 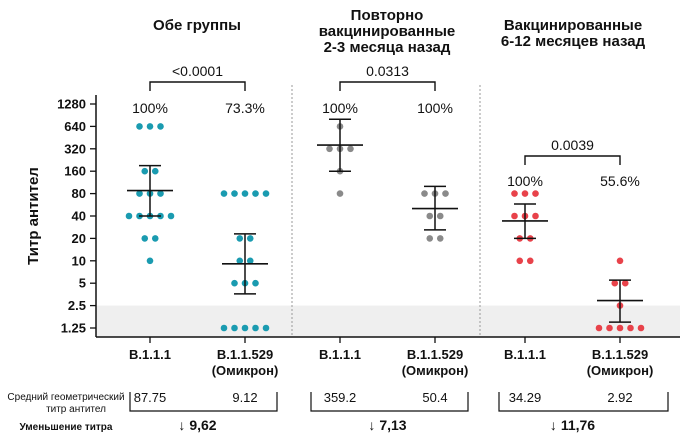 I want to click on panel-2-title-line-3: 2-3 месяца назад, so click(x=387, y=47).